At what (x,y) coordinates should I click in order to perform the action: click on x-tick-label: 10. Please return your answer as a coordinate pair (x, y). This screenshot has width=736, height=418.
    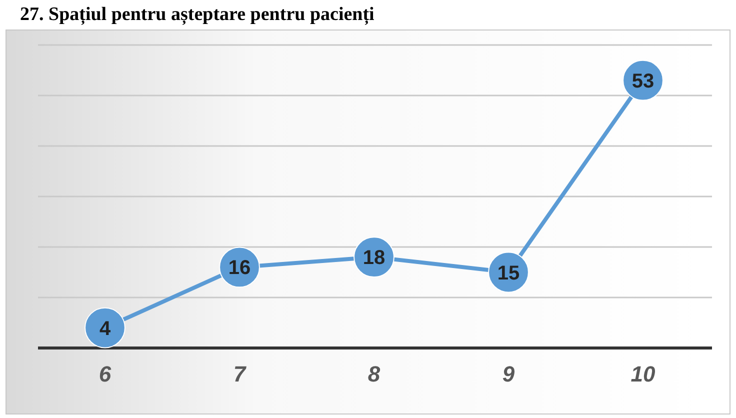
    Looking at the image, I should click on (643, 374).